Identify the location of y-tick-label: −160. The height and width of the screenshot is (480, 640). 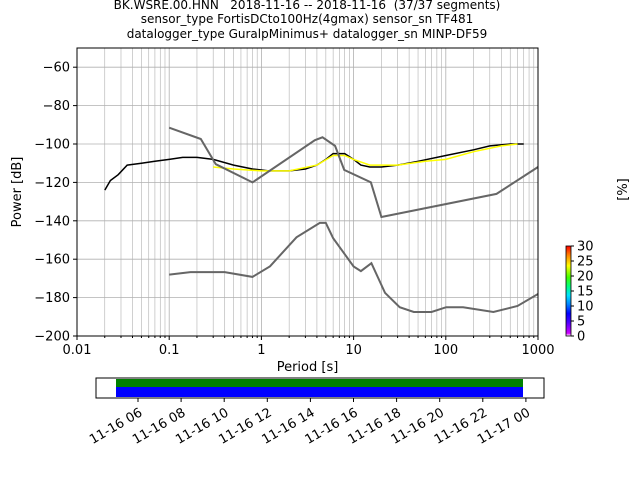
(52, 260).